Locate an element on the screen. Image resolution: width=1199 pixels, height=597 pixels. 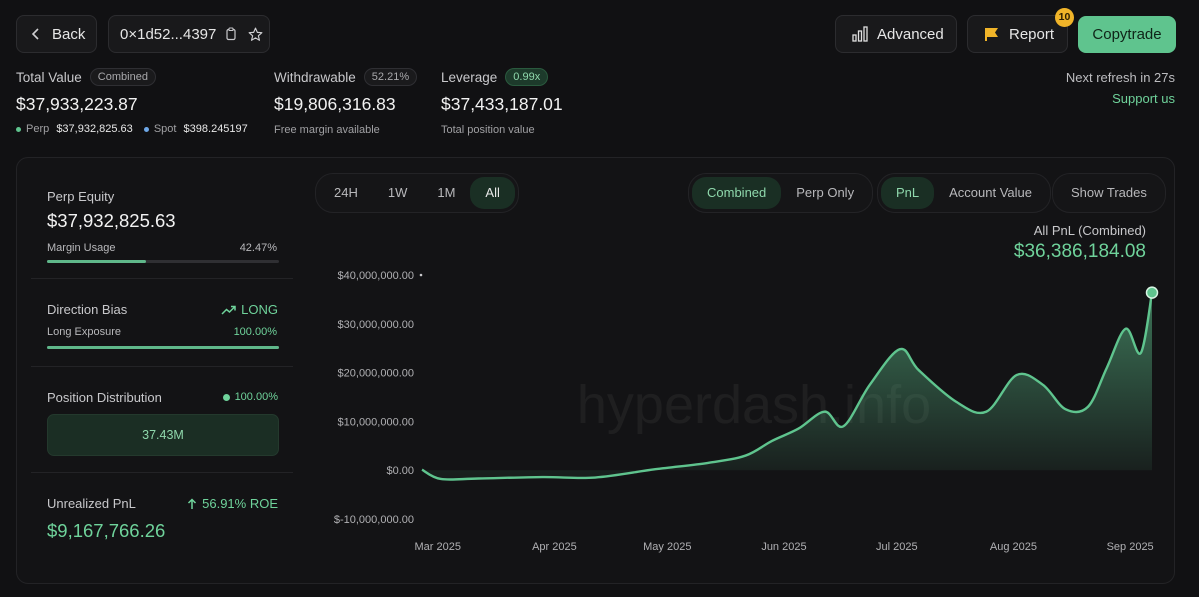
position-distribution-percent: 100.00% is located at coordinates (250, 397).